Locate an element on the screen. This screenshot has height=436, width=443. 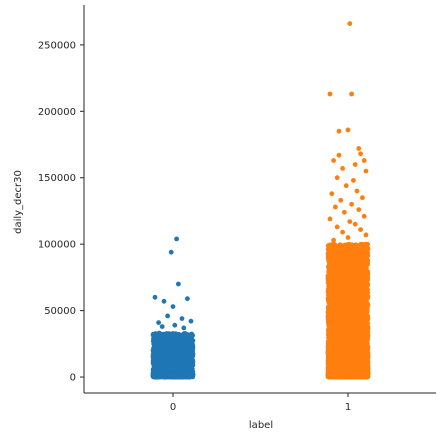
series-0-points is located at coordinates (173, 308).